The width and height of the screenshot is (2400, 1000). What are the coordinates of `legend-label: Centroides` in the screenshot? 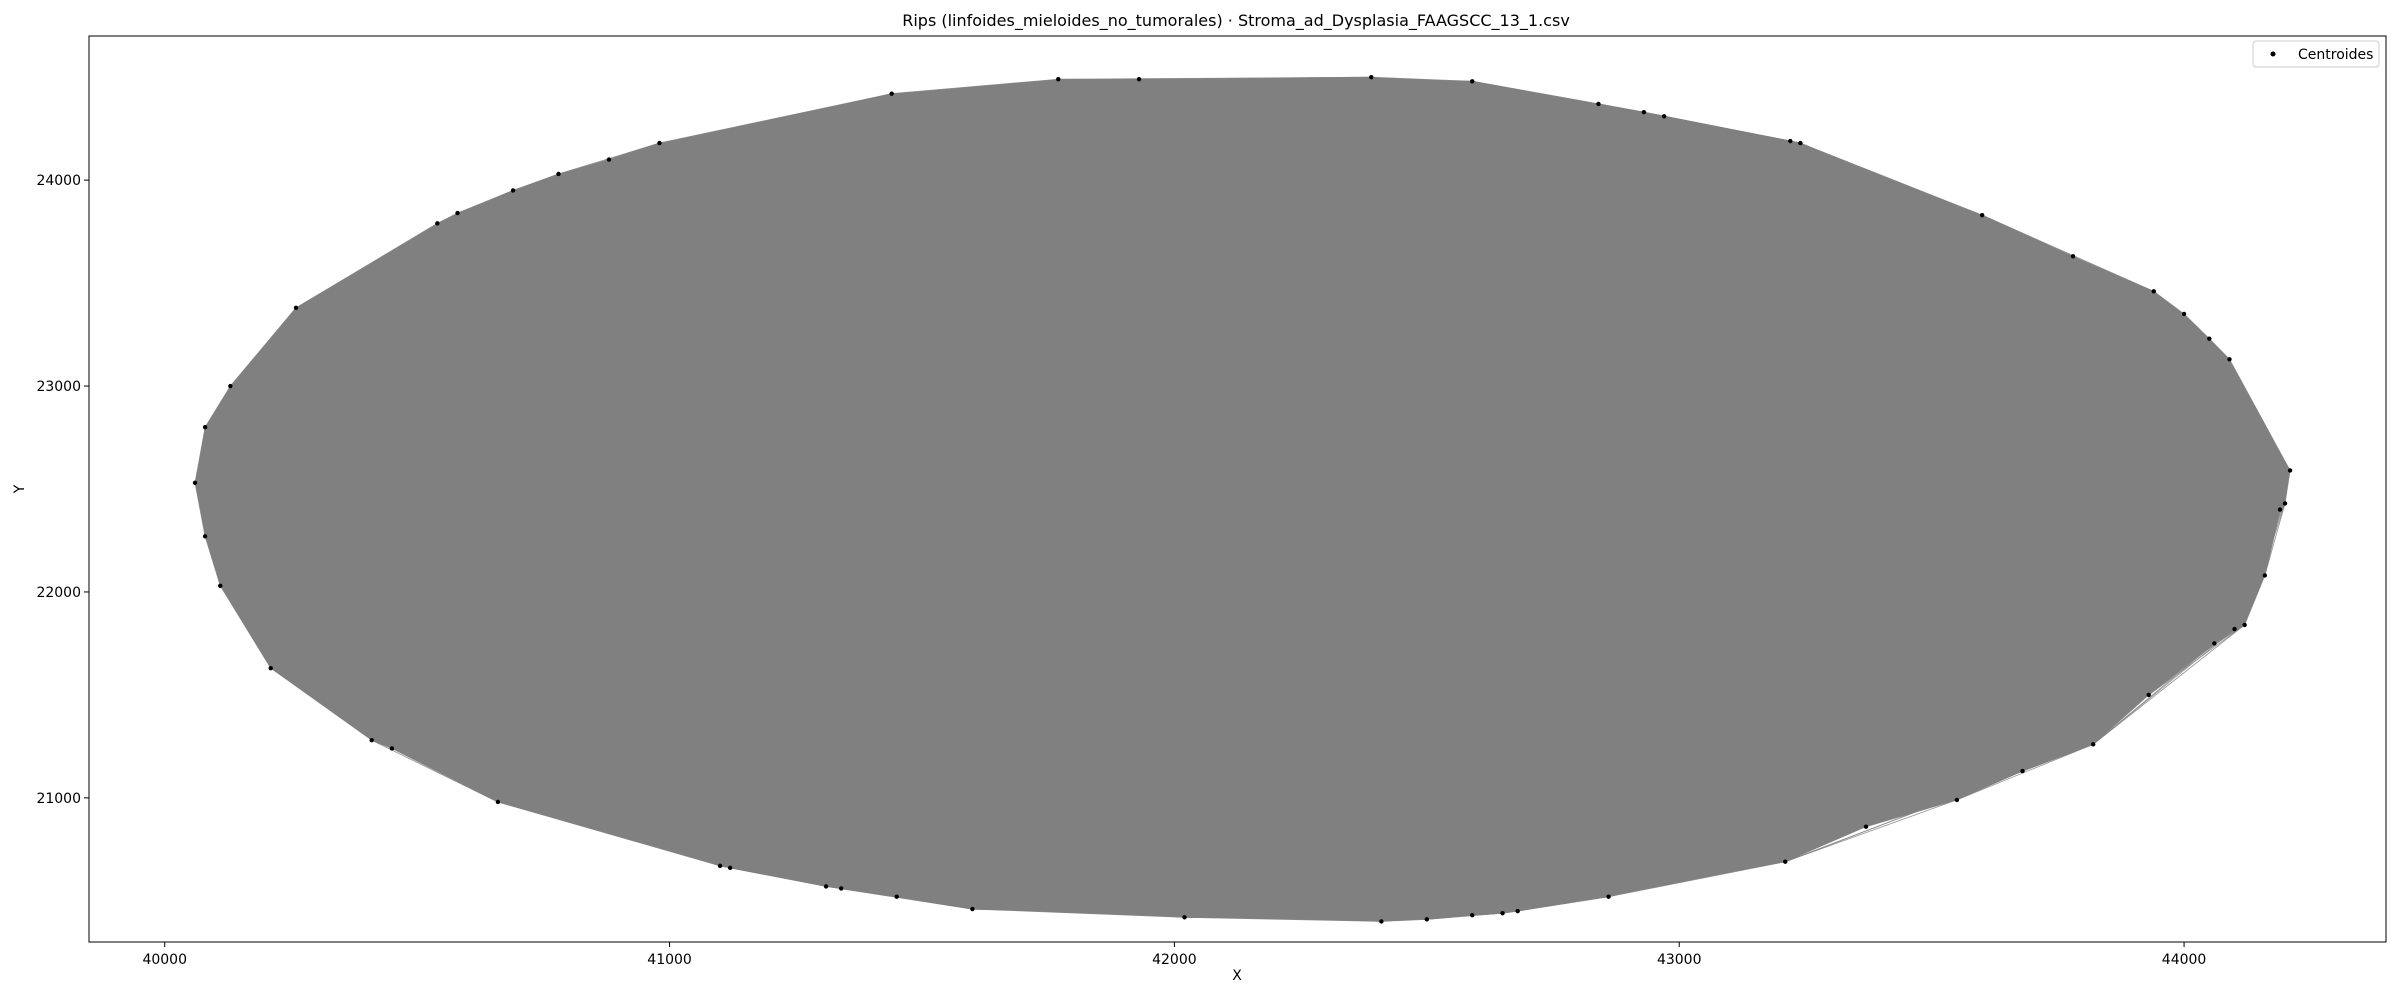 It's located at (2335, 55).